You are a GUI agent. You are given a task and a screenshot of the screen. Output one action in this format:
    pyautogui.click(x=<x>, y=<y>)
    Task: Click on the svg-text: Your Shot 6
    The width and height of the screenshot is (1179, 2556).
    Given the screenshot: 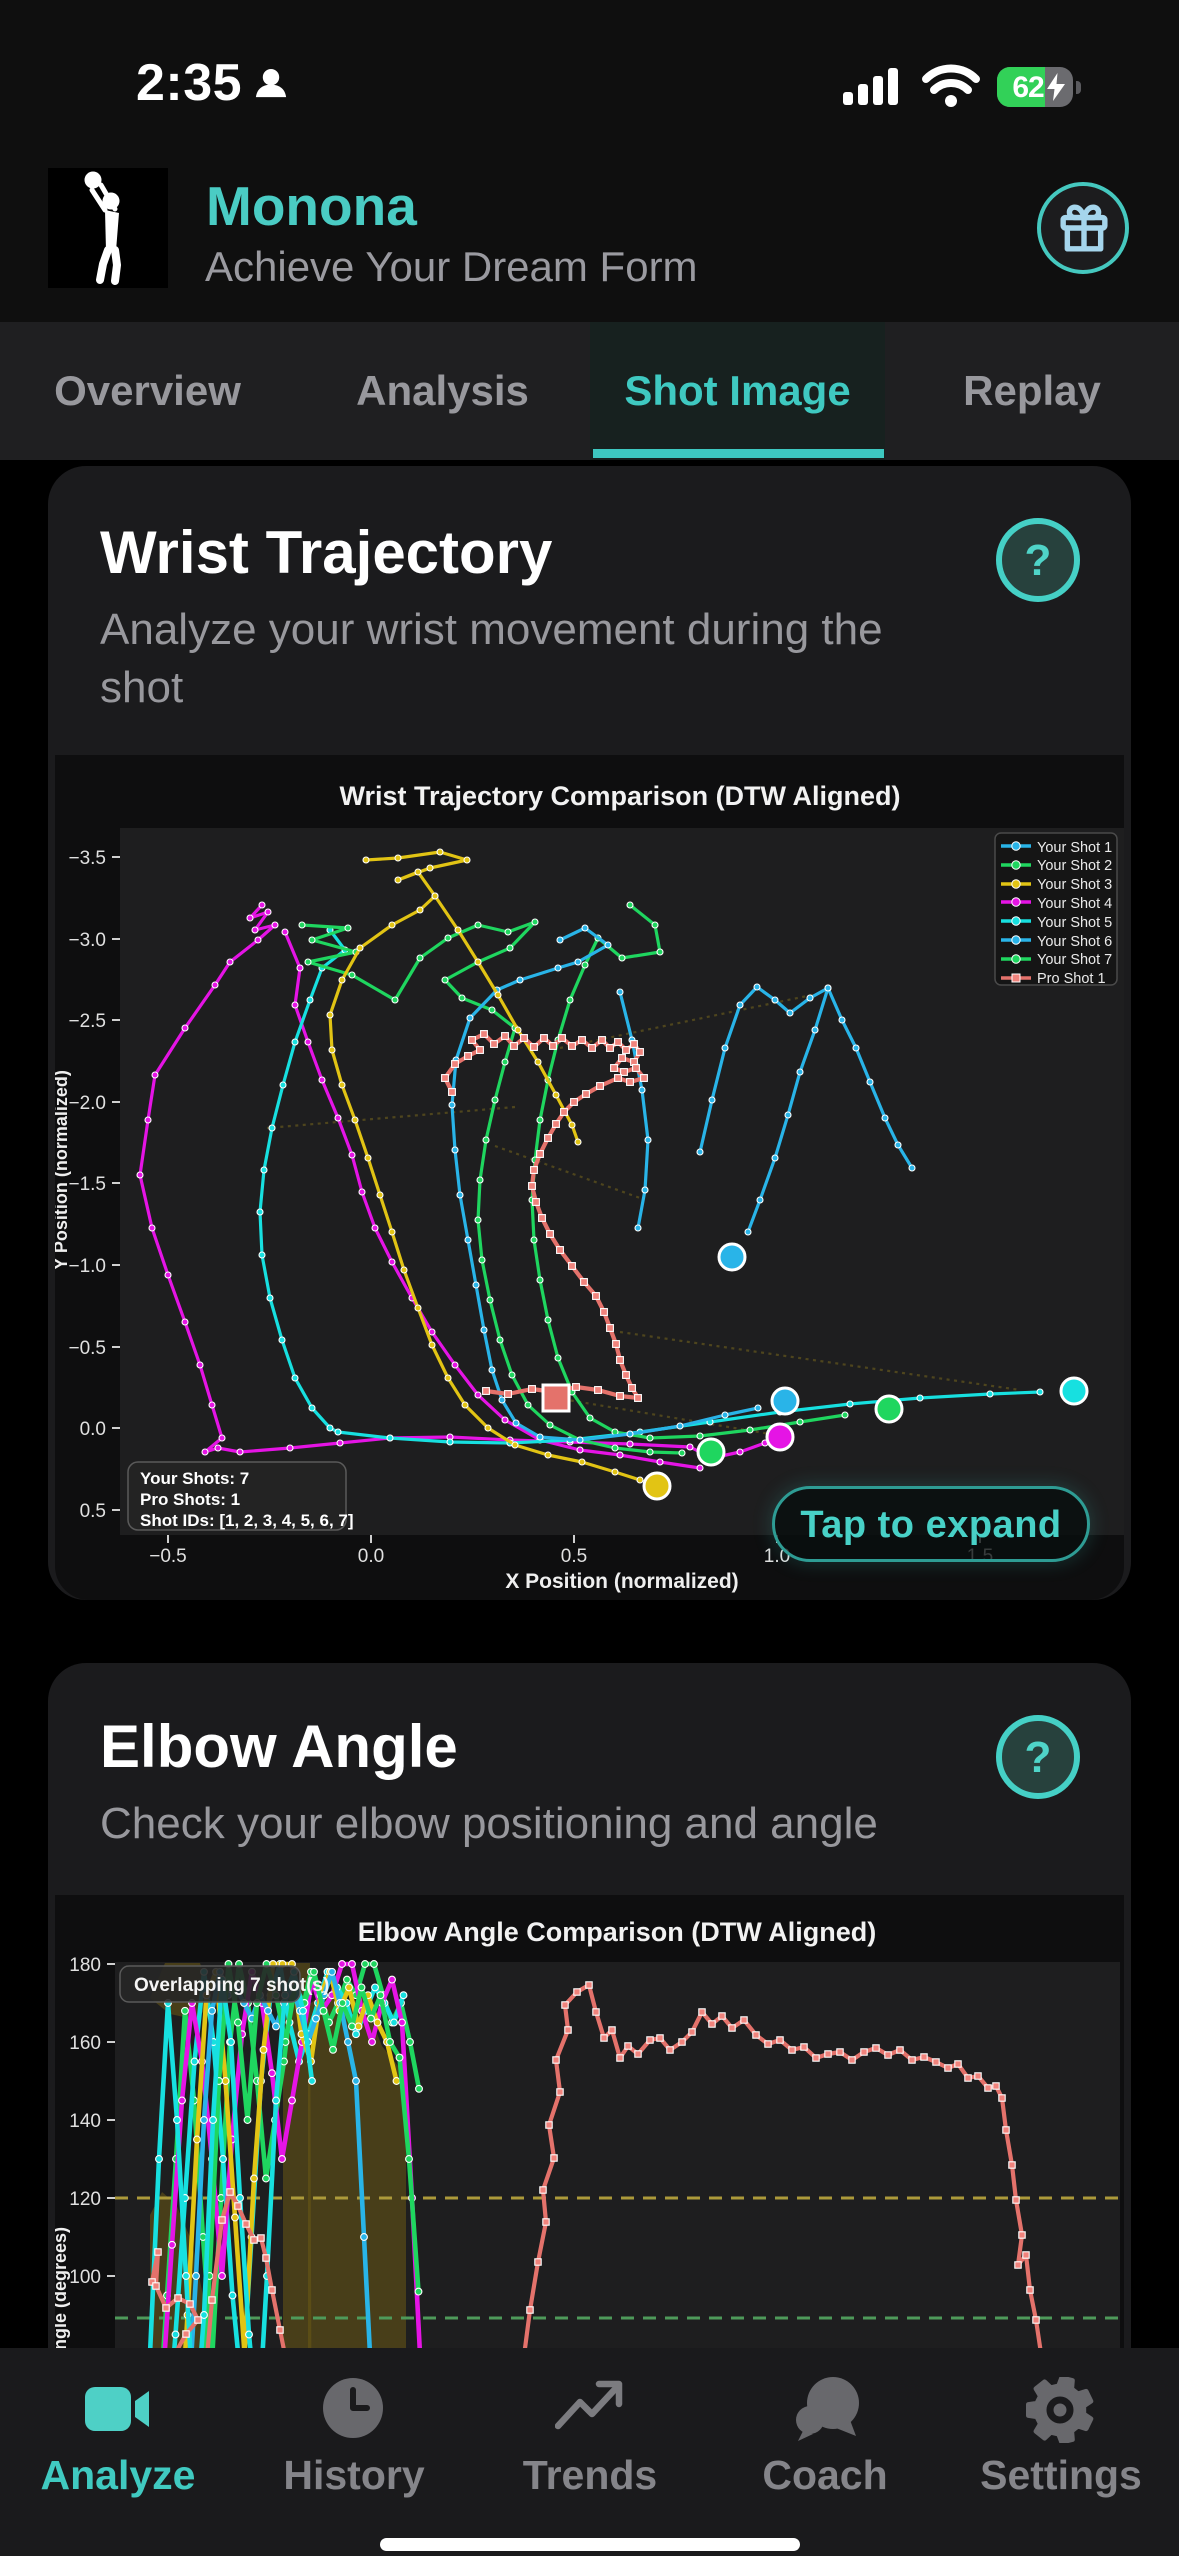 What is the action you would take?
    pyautogui.click(x=1074, y=942)
    